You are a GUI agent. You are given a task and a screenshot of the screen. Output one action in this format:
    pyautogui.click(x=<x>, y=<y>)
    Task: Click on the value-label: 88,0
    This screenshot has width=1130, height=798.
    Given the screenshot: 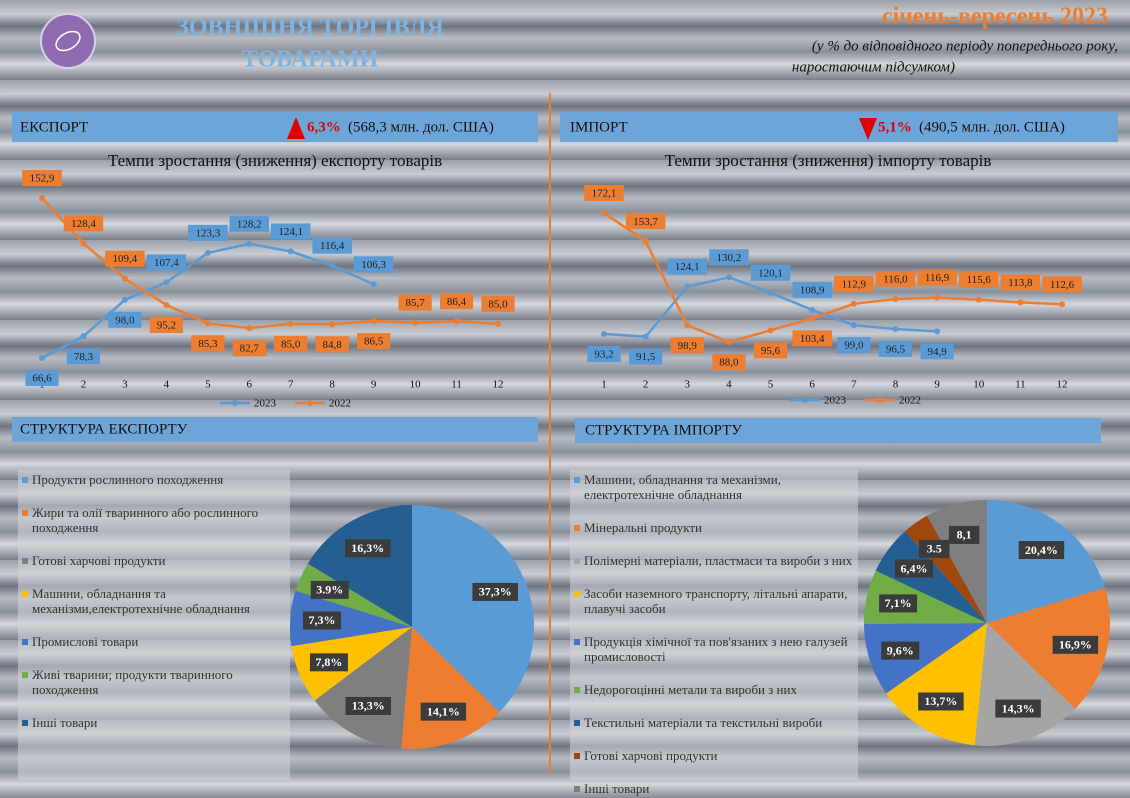 What is the action you would take?
    pyautogui.click(x=729, y=363)
    